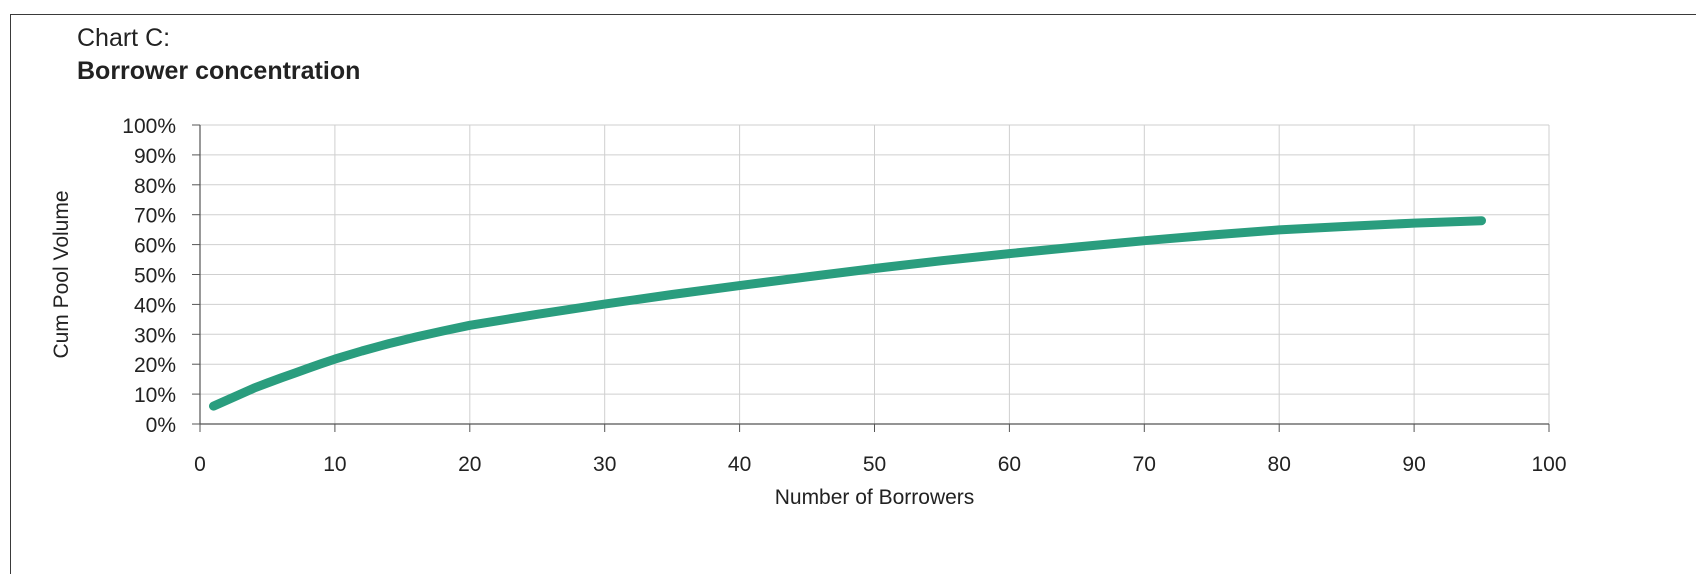 The width and height of the screenshot is (1696, 574). I want to click on x-tick-label: 20, so click(469, 464).